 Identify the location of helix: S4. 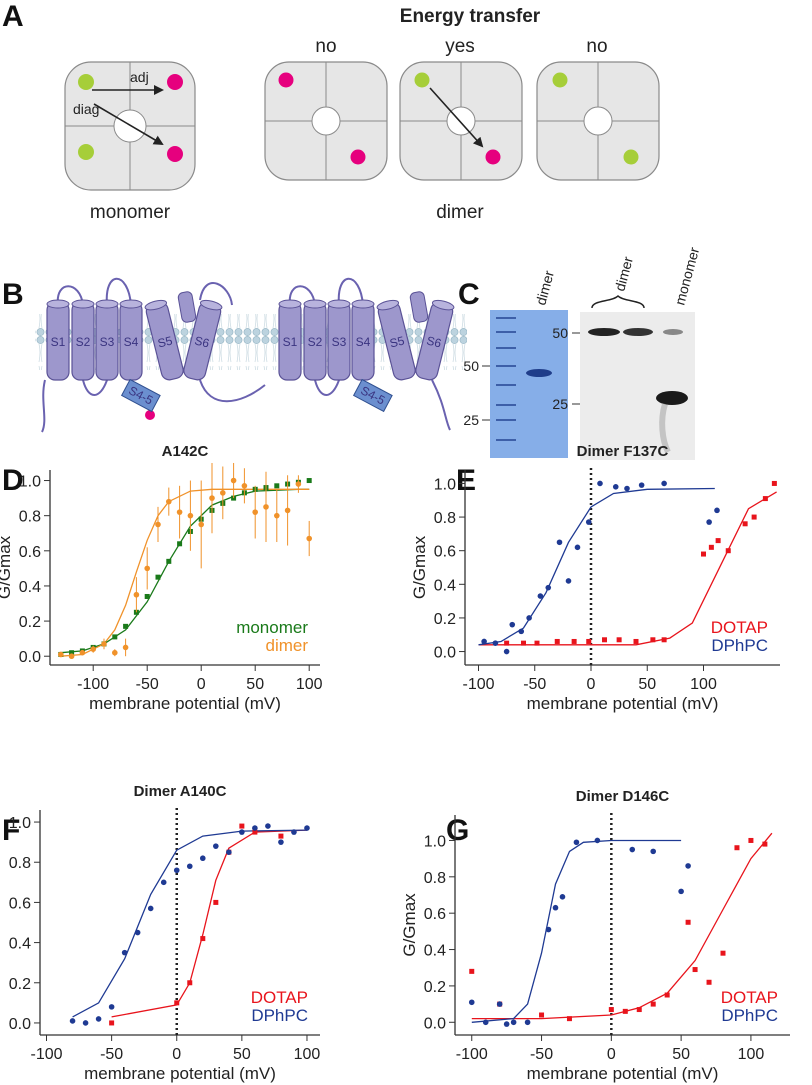
(363, 340).